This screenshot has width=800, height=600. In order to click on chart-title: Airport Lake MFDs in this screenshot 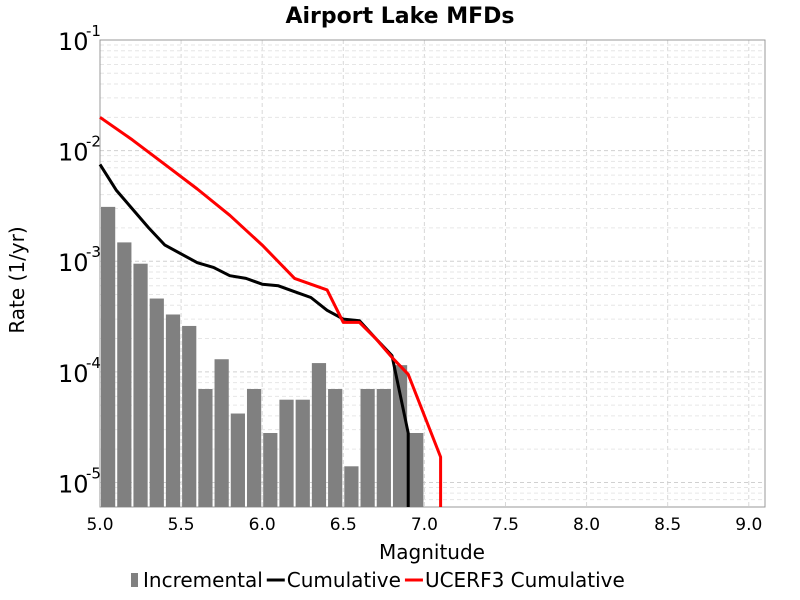, I will do `click(399, 16)`.